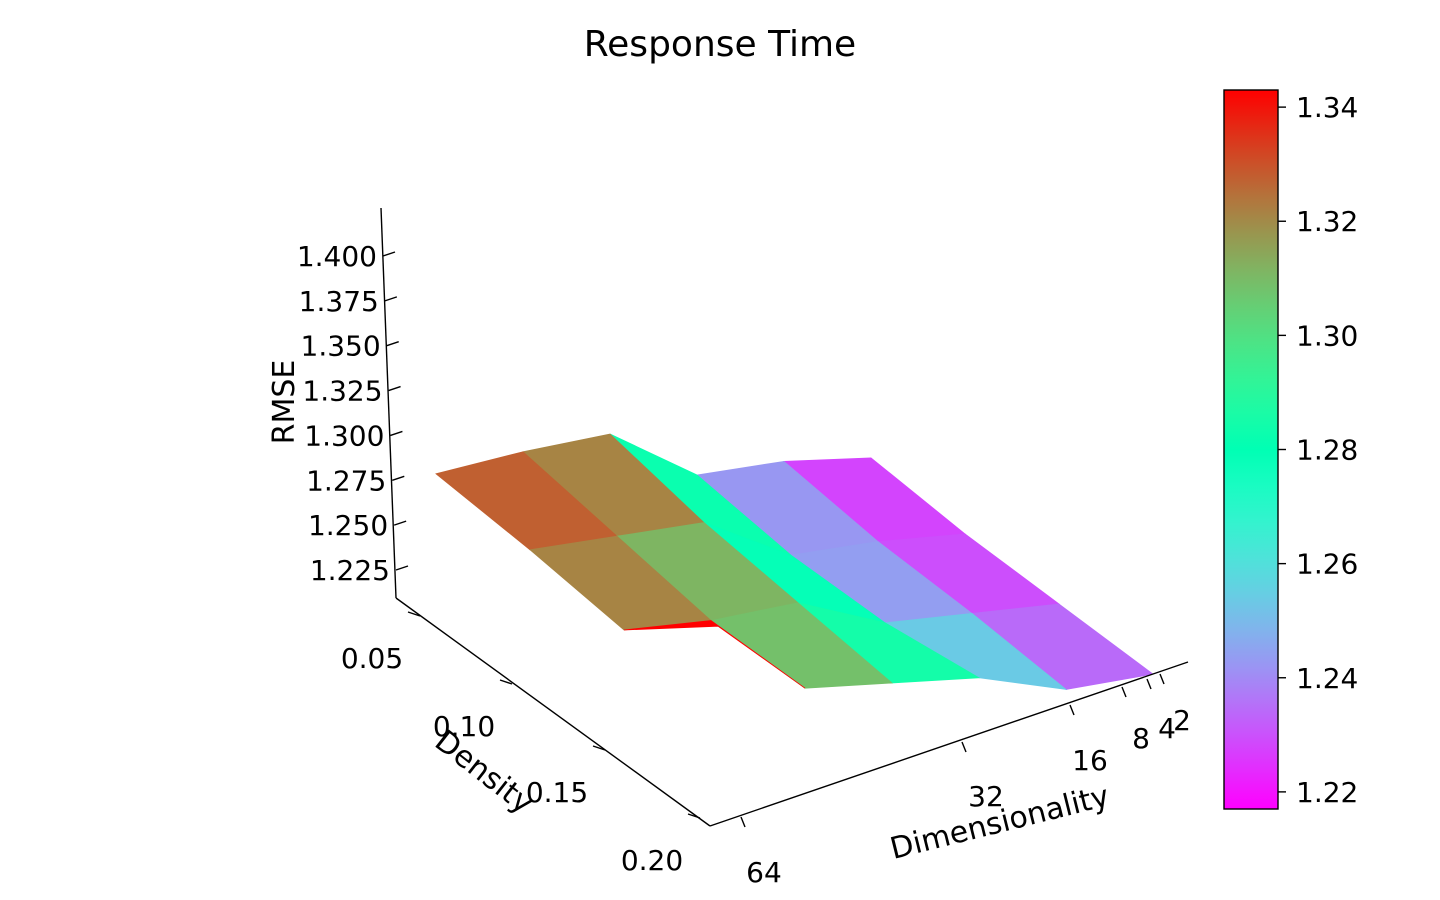  Describe the element at coordinates (1327, 792) in the screenshot. I see `colorbar-tick-label: 1.22` at that location.